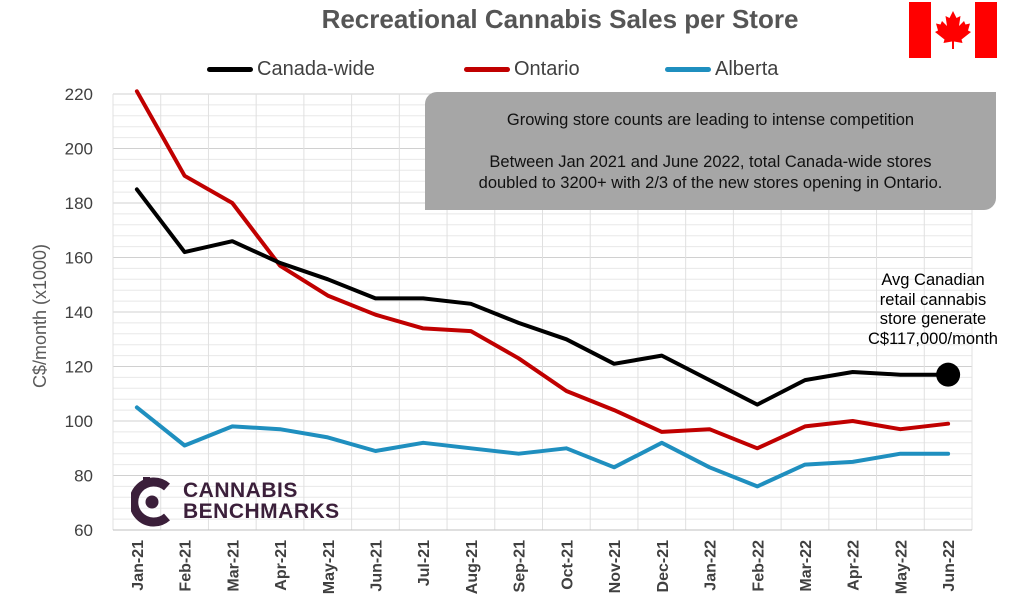 This screenshot has height=614, width=1022. I want to click on x-tick-label: Oct-21, so click(567, 565).